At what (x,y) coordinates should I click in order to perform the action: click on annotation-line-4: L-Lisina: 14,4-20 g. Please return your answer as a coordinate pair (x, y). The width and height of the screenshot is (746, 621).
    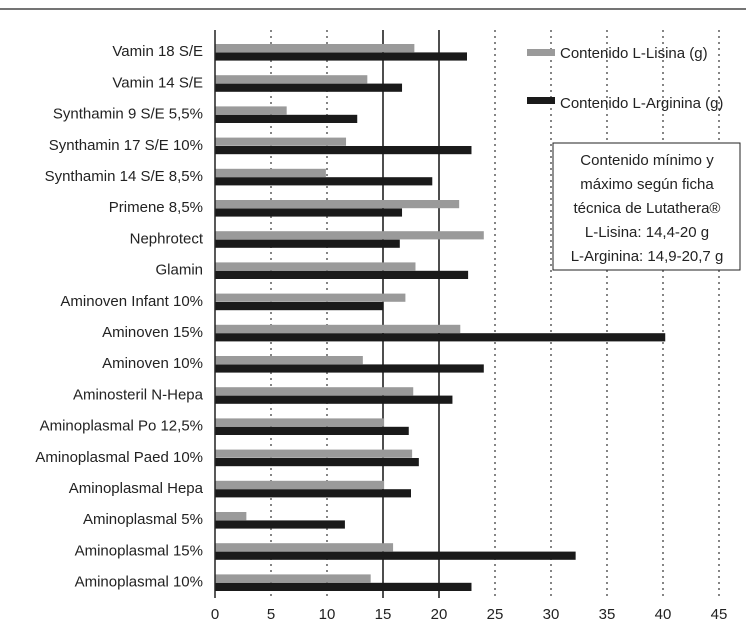
    Looking at the image, I should click on (647, 232).